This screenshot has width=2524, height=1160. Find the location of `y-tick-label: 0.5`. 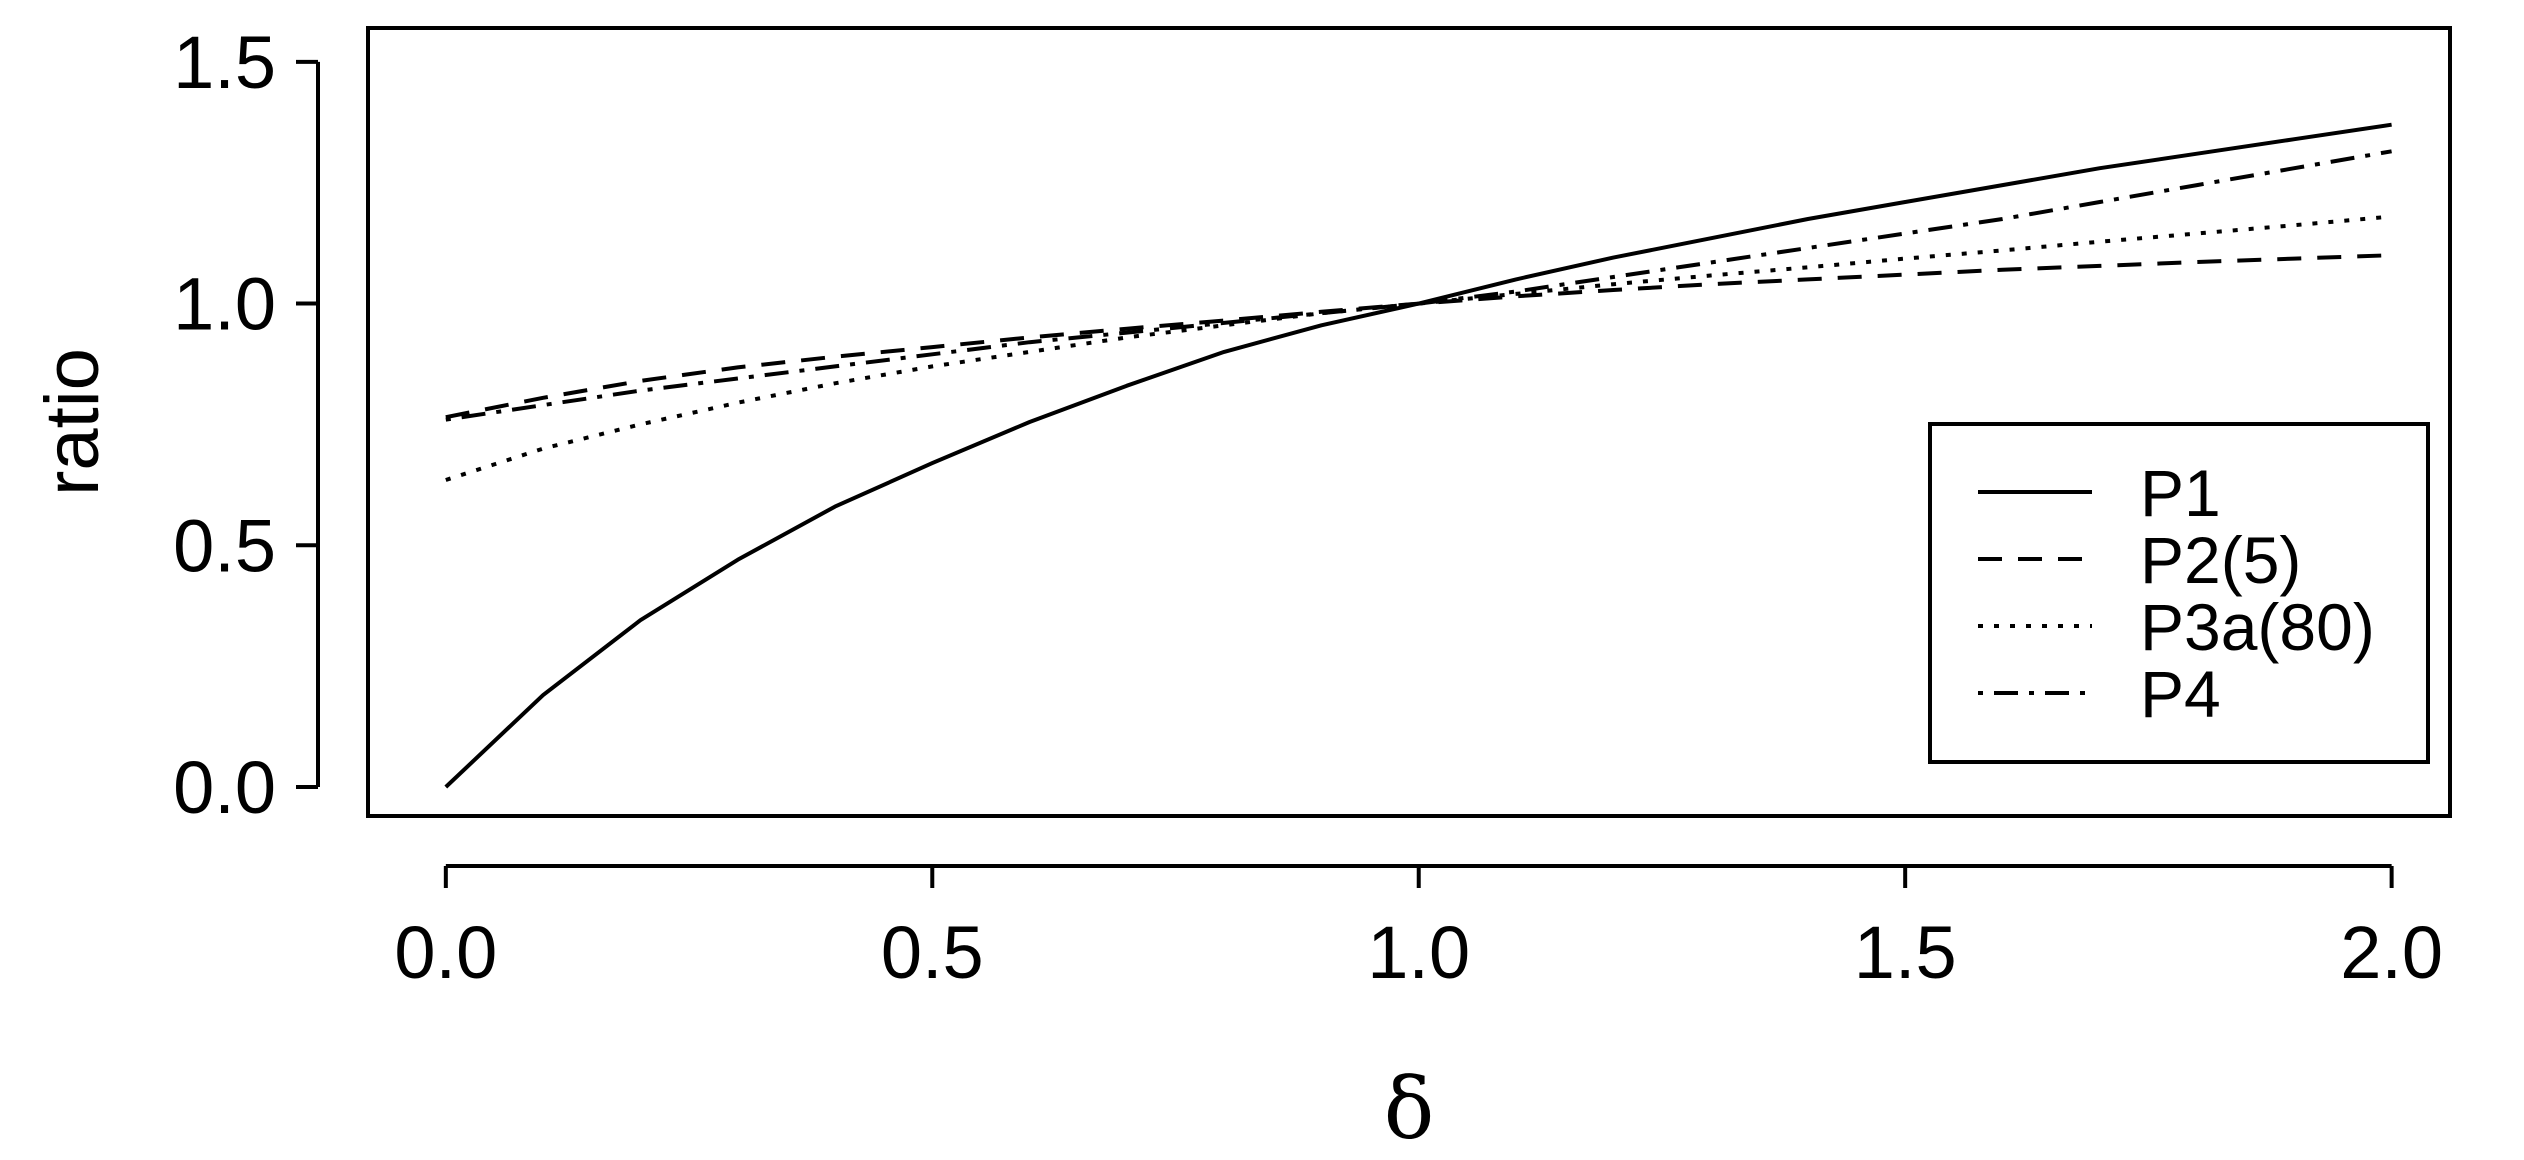

y-tick-label: 0.5 is located at coordinates (224, 545).